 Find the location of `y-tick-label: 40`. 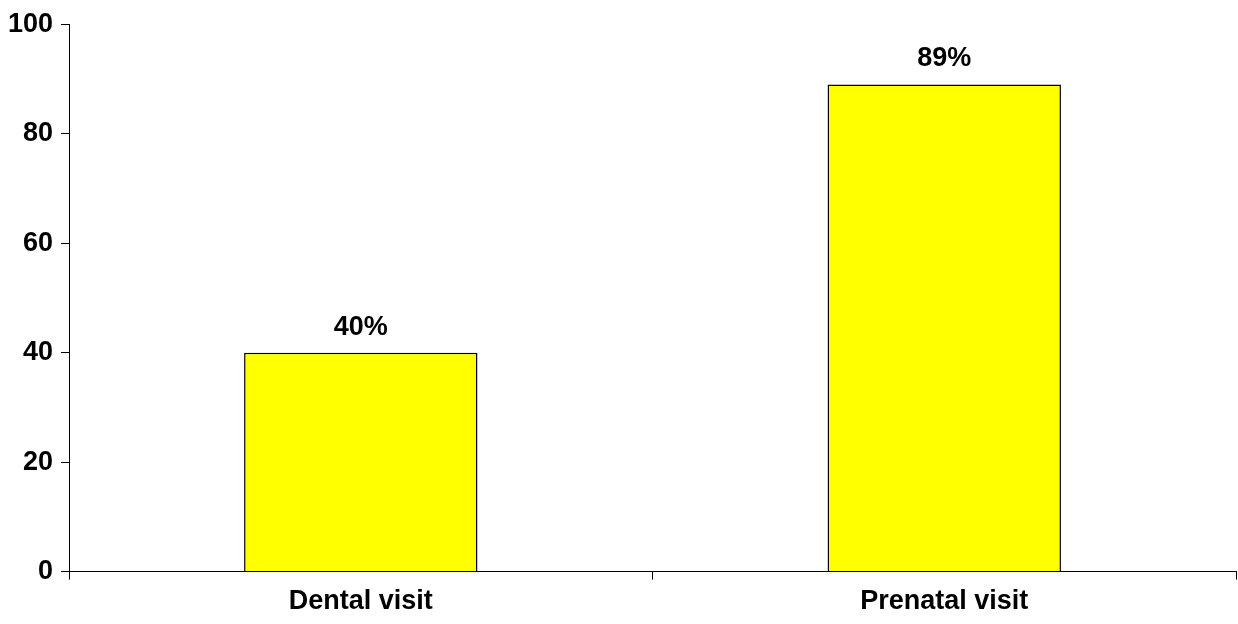

y-tick-label: 40 is located at coordinates (38, 351).